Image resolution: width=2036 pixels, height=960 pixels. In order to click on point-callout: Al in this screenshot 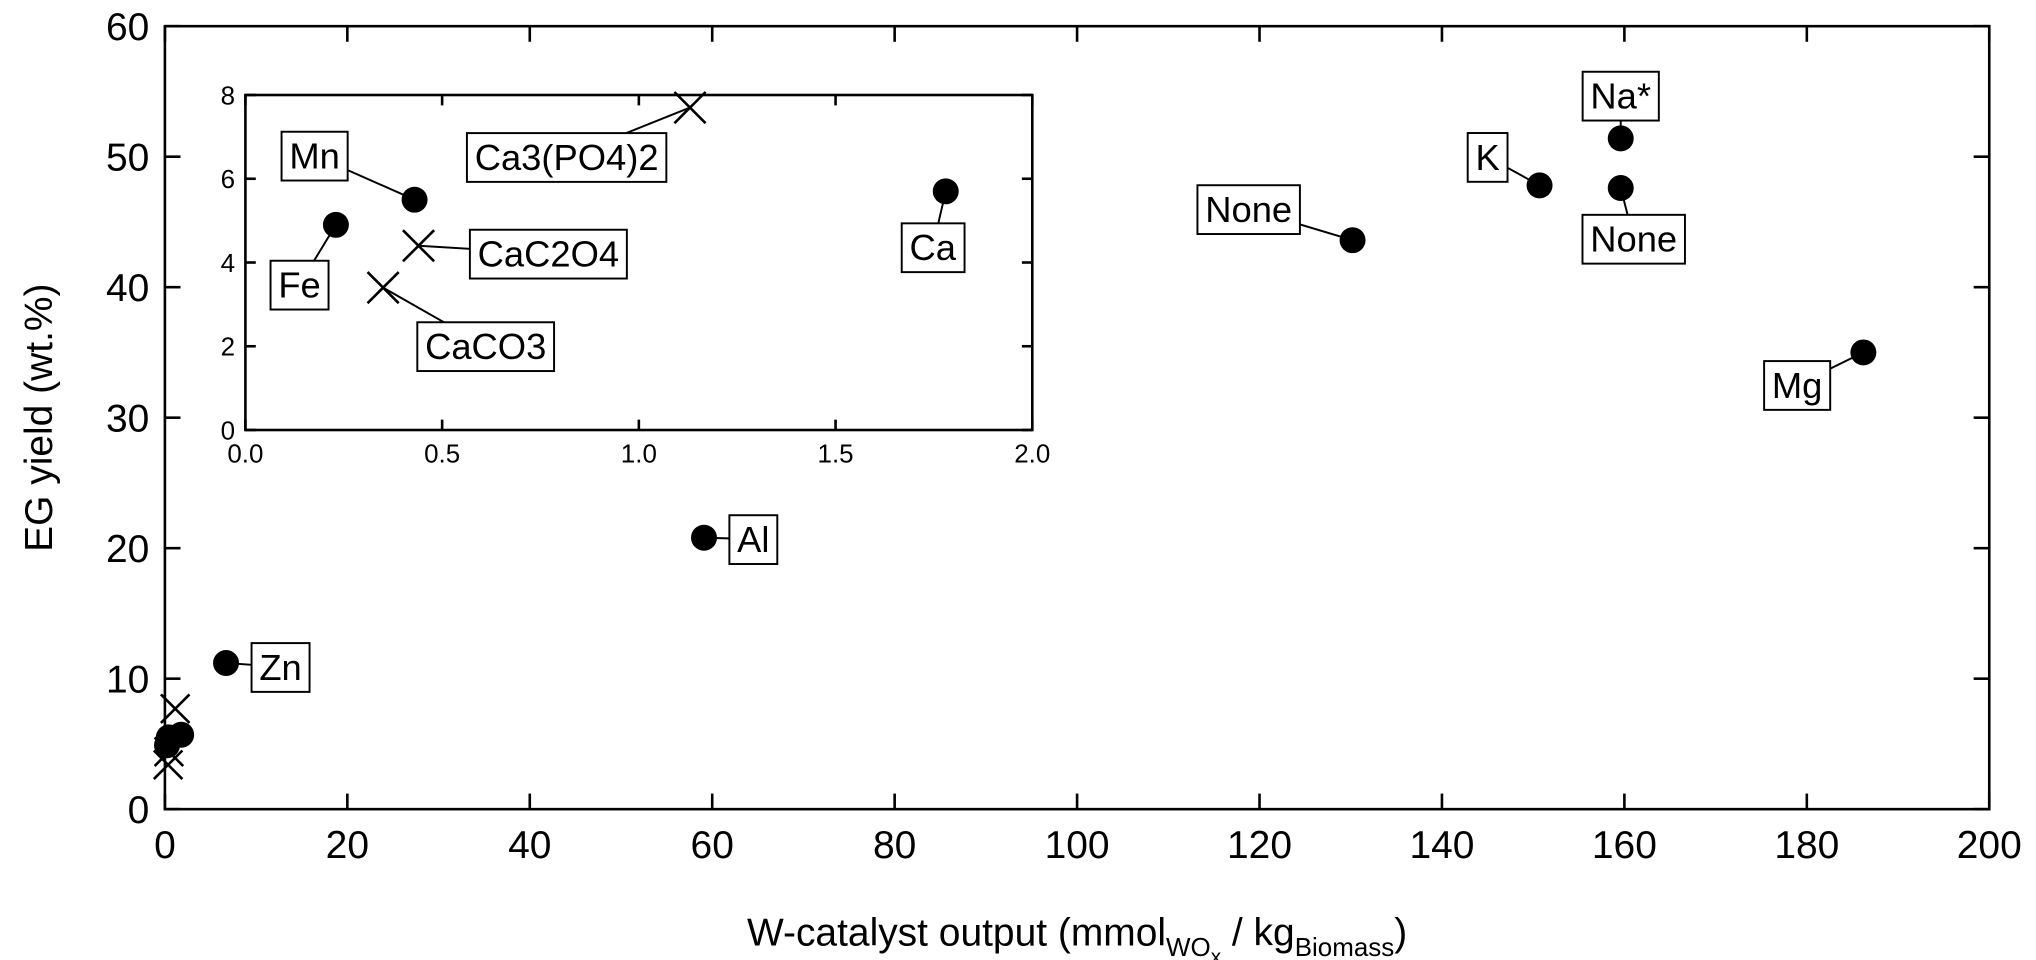, I will do `click(741, 539)`.